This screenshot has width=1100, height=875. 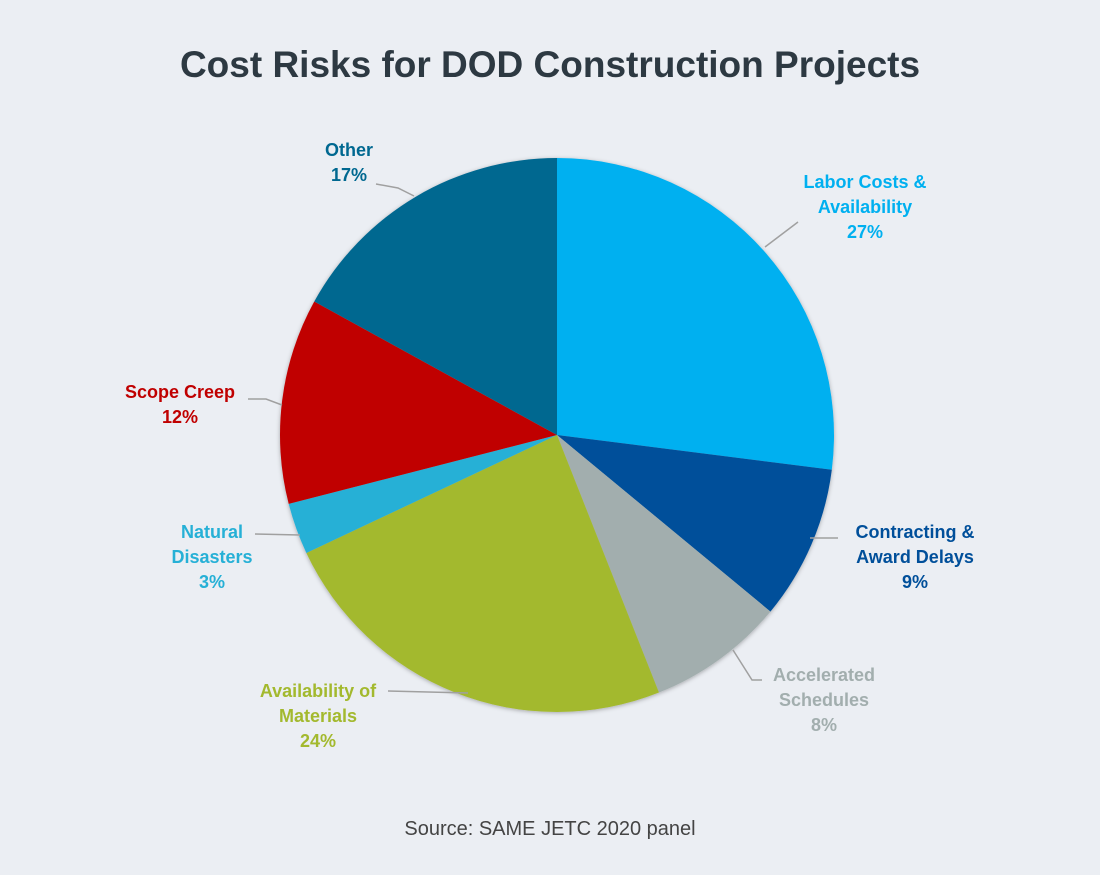 I want to click on data-label: Availability of Materials 24%, so click(x=318, y=716).